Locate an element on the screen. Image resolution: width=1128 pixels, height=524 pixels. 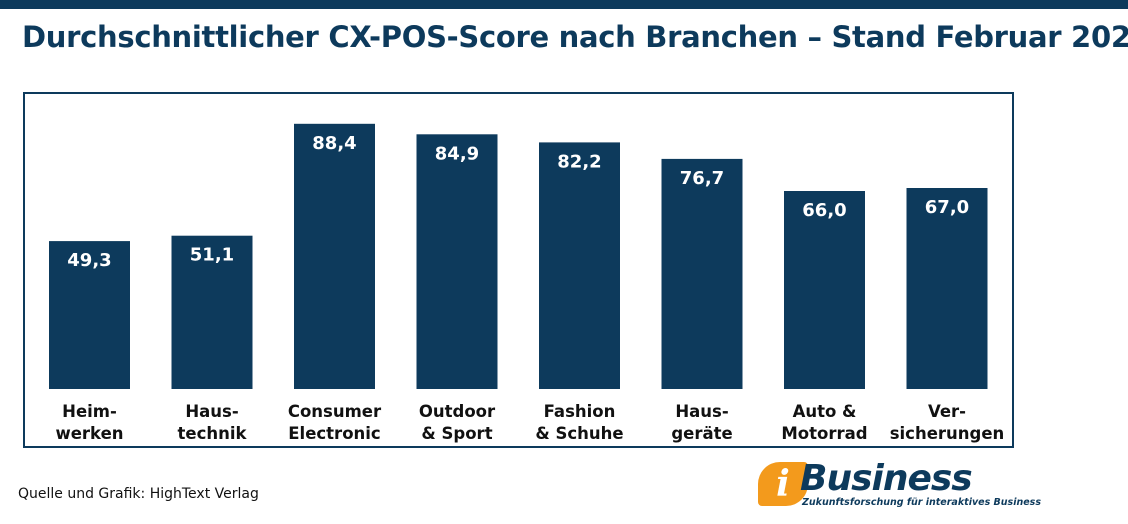
logo-mark: i is located at coordinates (783, 484).